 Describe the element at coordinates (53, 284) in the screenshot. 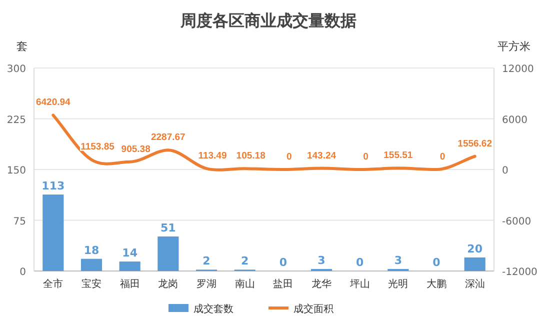

I see `x-tick-label: 全市` at that location.